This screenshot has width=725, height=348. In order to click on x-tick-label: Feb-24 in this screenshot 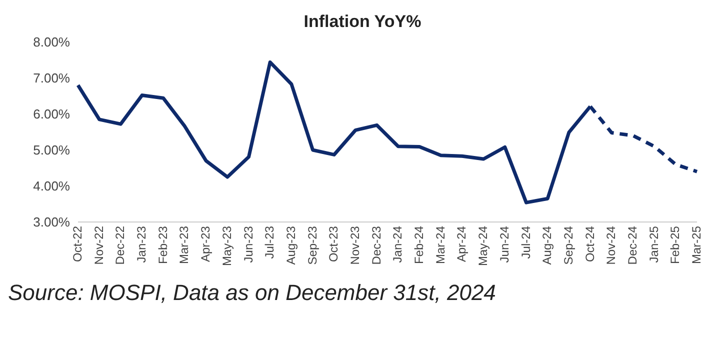, I will do `click(419, 245)`.